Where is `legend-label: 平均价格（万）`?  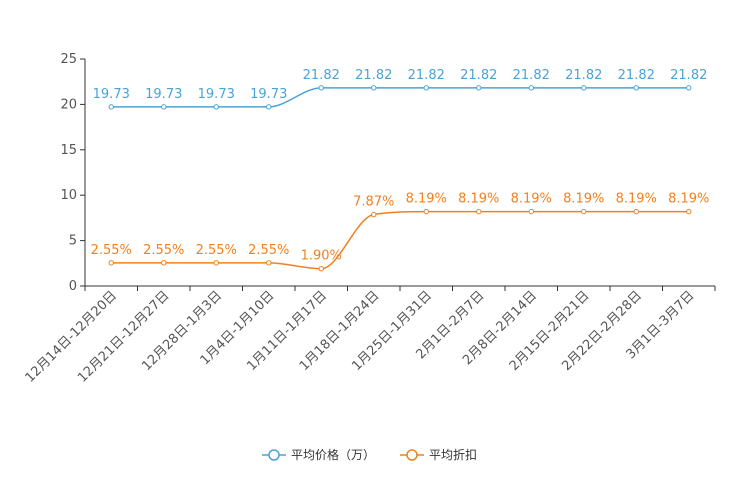 legend-label: 平均价格（万） is located at coordinates (333, 454).